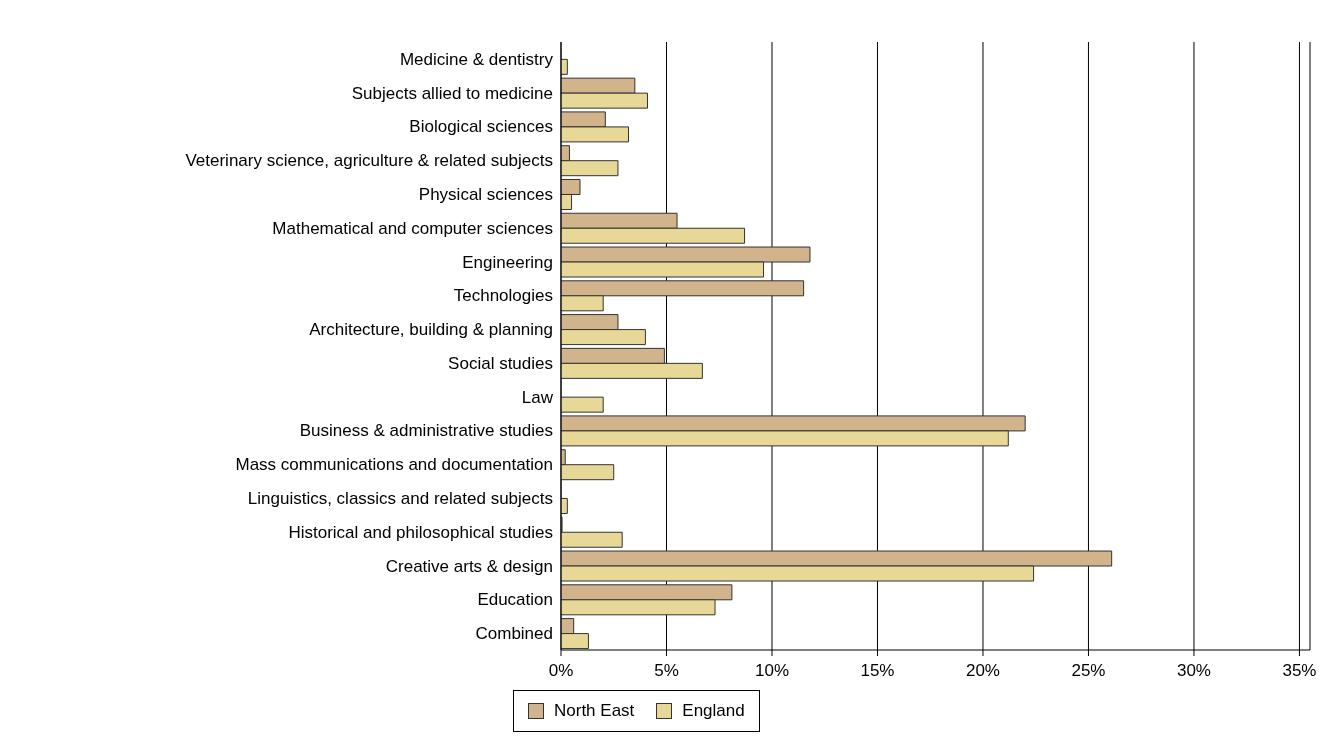 The image size is (1338, 750). Describe the element at coordinates (507, 262) in the screenshot. I see `y-tick-label: Engineering` at that location.